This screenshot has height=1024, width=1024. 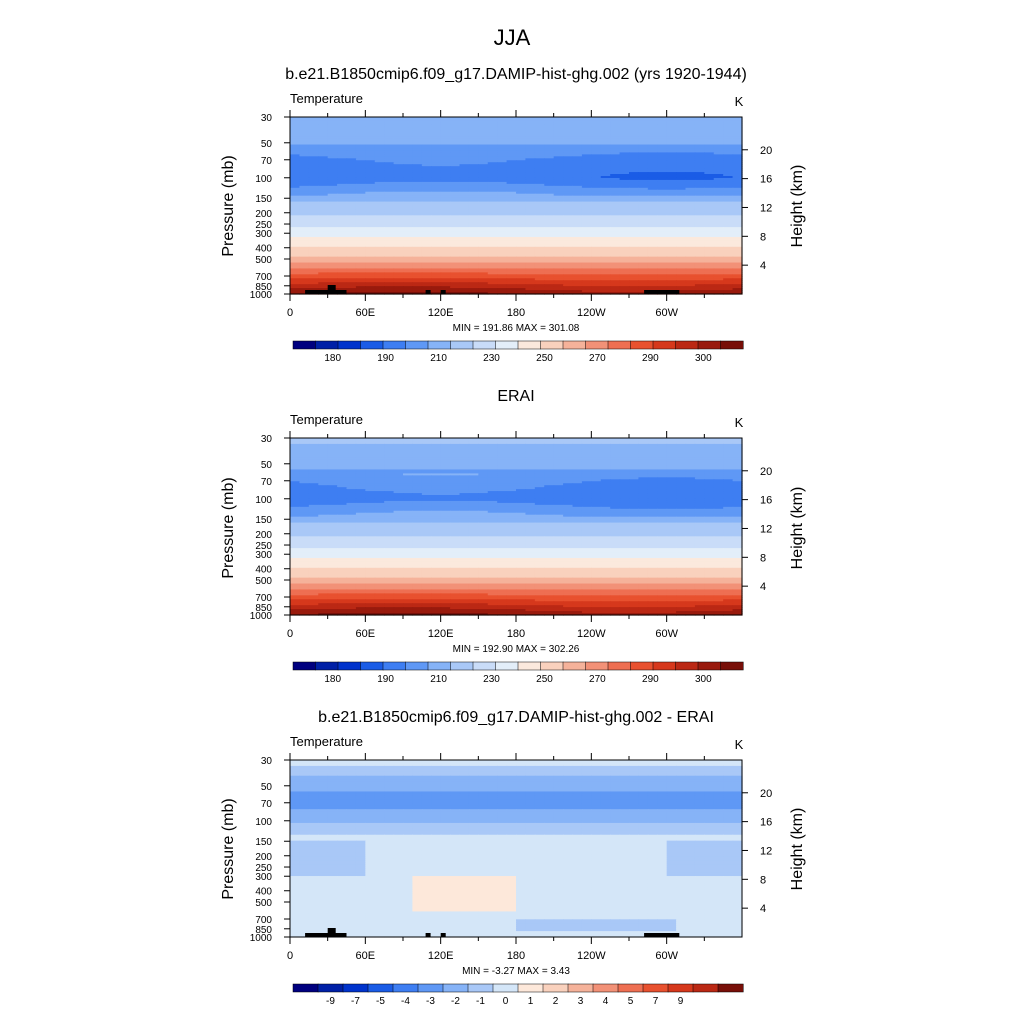 What do you see at coordinates (763, 266) in the screenshot?
I see `right-tick-label: 4` at bounding box center [763, 266].